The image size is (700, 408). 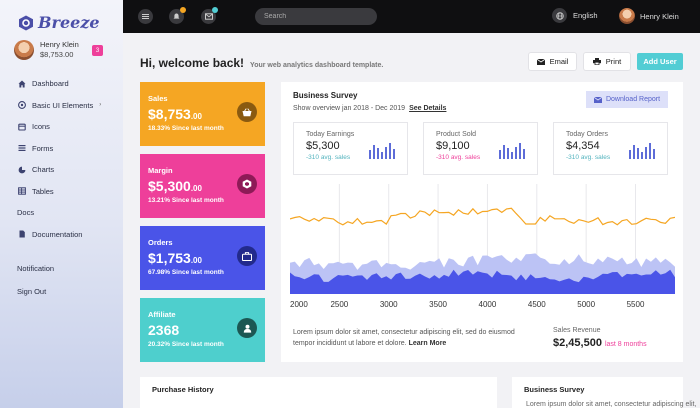 I want to click on mini-stat-product-sold: Product Sold $9,100 -310 avg. sales, so click(x=480, y=148).